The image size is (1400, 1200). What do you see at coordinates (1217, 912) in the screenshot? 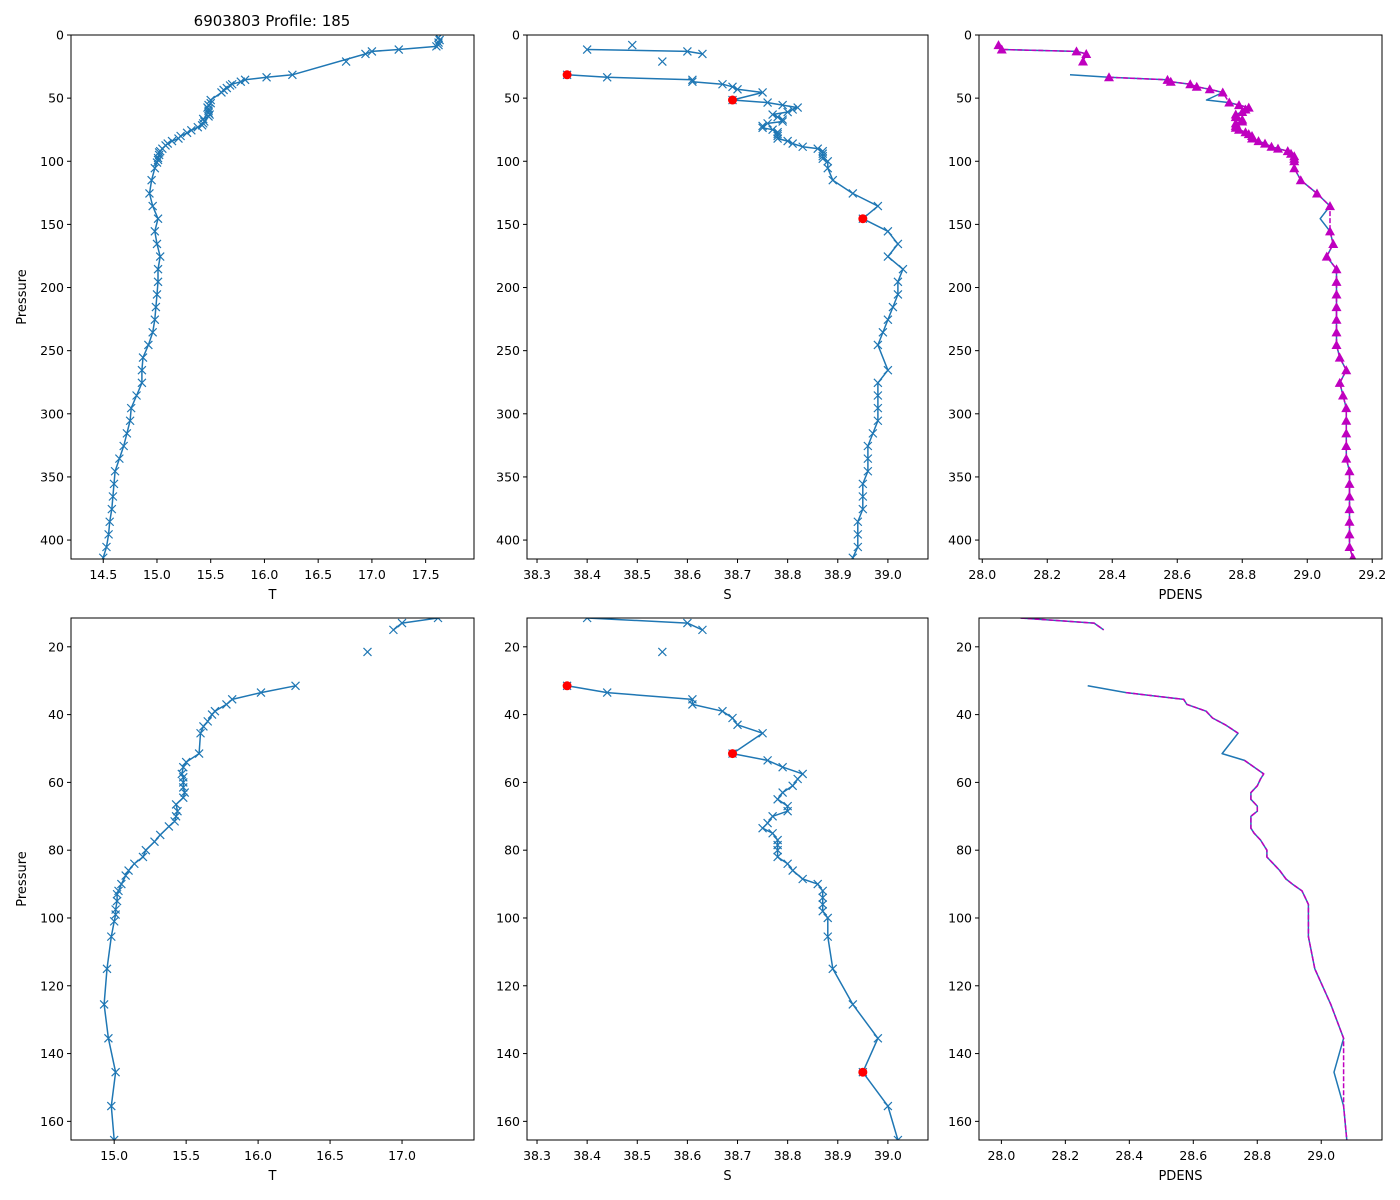
I see `bottom-density-series-line-pdens` at bounding box center [1217, 912].